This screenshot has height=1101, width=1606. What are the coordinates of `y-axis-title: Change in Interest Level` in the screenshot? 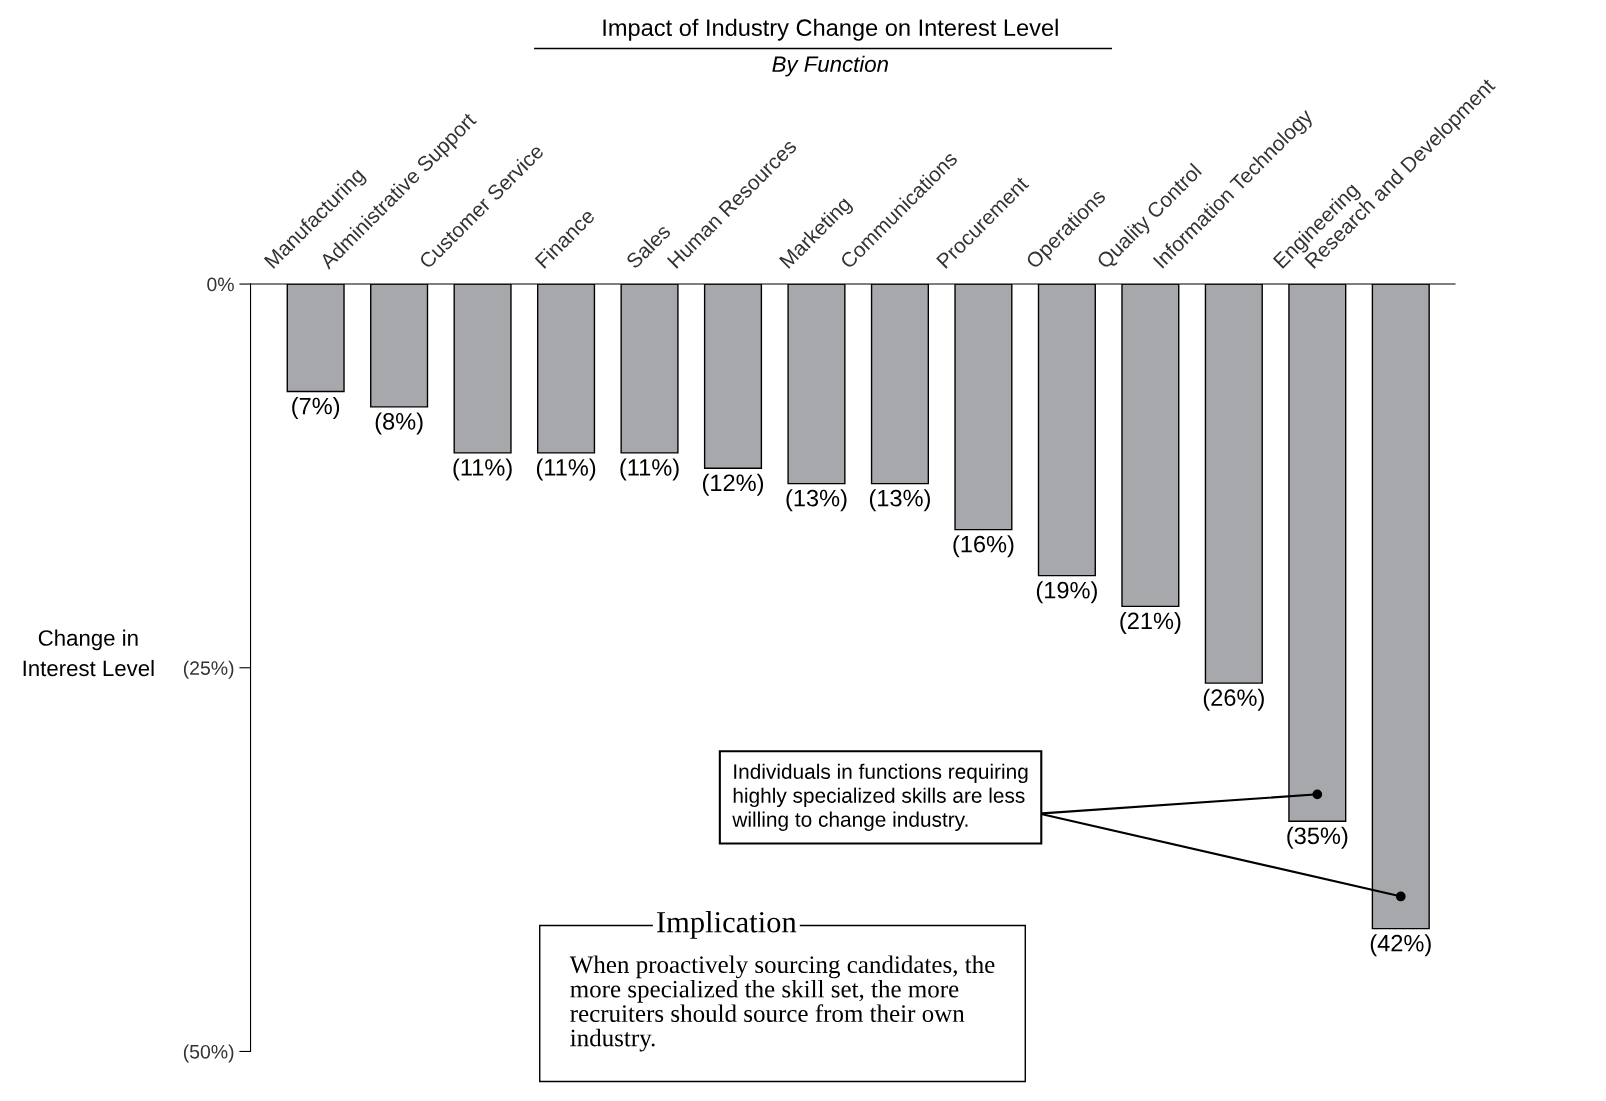 It's located at (88, 653).